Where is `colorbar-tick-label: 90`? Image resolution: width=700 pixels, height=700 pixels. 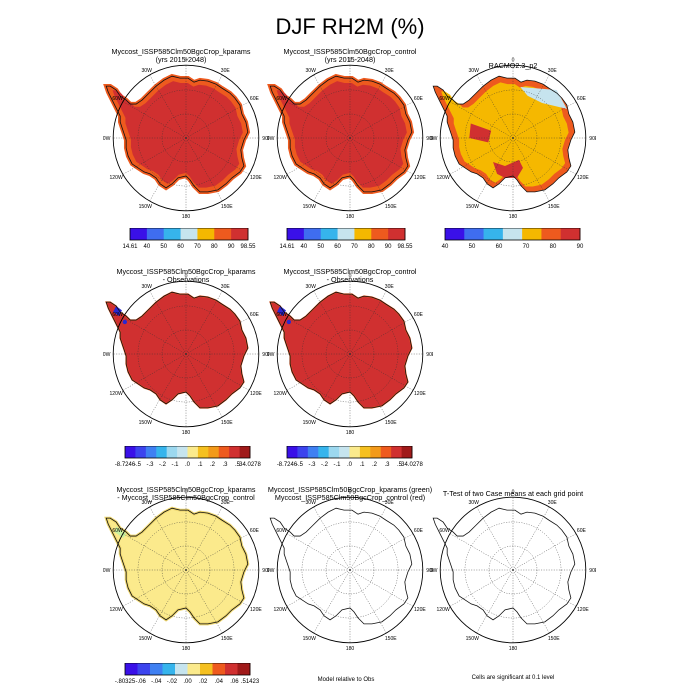 colorbar-tick-label: 90 is located at coordinates (580, 247).